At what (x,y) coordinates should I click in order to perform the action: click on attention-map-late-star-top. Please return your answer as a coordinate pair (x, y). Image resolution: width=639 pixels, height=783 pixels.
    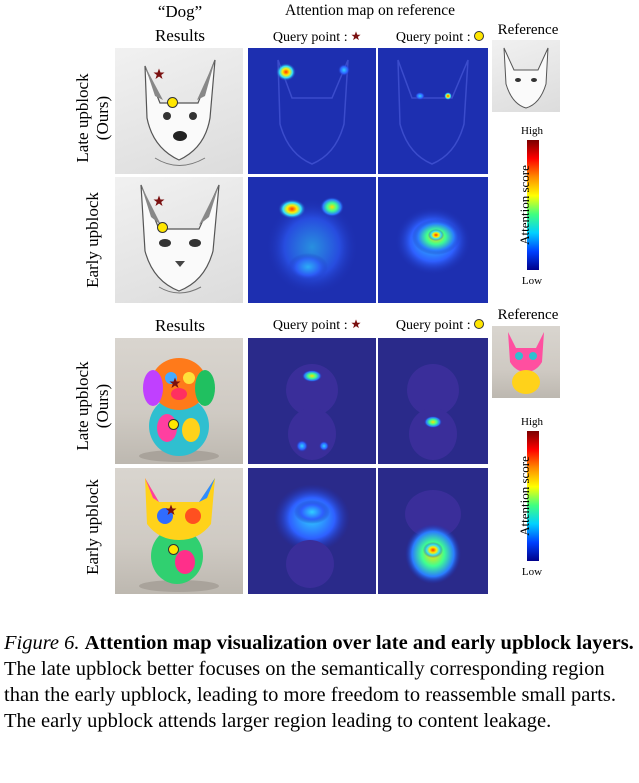
    Looking at the image, I should click on (312, 111).